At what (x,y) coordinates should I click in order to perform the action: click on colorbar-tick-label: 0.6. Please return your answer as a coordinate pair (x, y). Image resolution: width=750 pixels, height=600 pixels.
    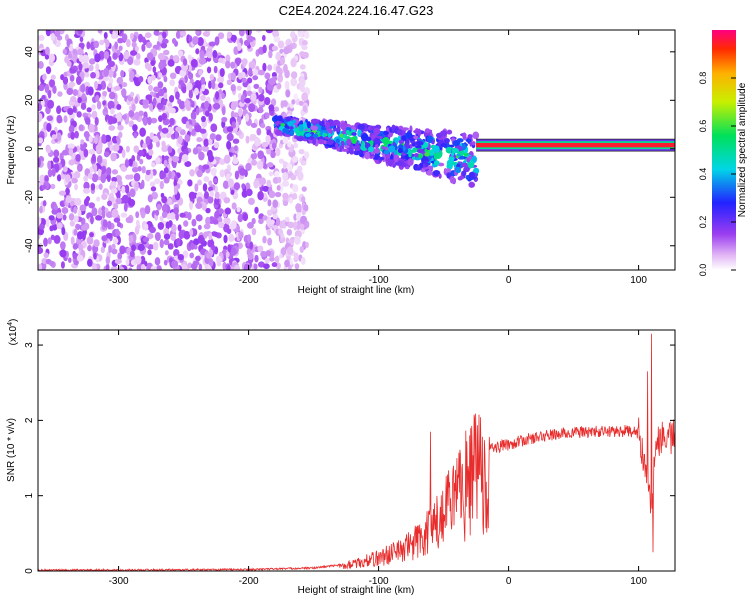
    Looking at the image, I should click on (703, 126).